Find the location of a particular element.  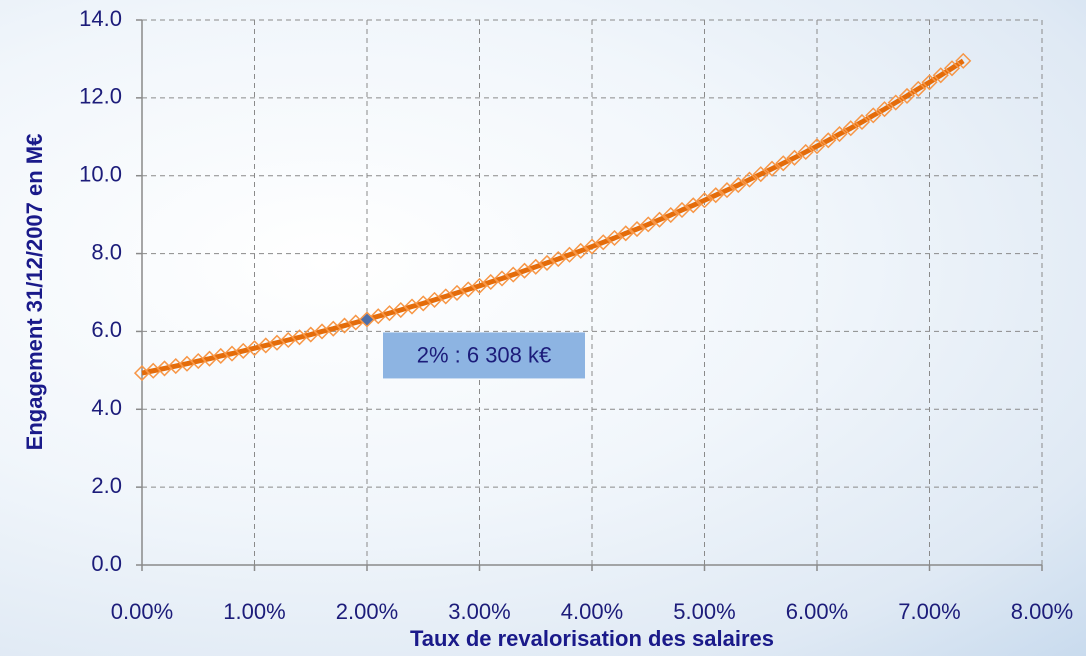

x-tick-label: 3.00% is located at coordinates (479, 611).